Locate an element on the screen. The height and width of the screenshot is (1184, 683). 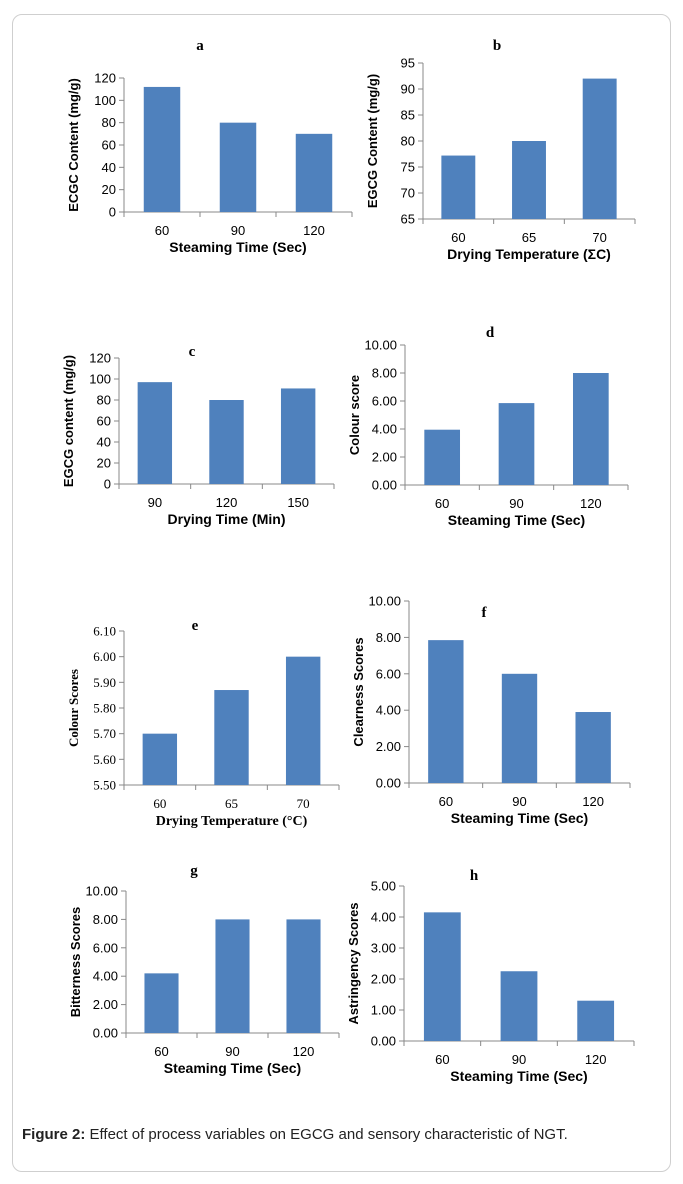
chart-title: f is located at coordinates (485, 613).